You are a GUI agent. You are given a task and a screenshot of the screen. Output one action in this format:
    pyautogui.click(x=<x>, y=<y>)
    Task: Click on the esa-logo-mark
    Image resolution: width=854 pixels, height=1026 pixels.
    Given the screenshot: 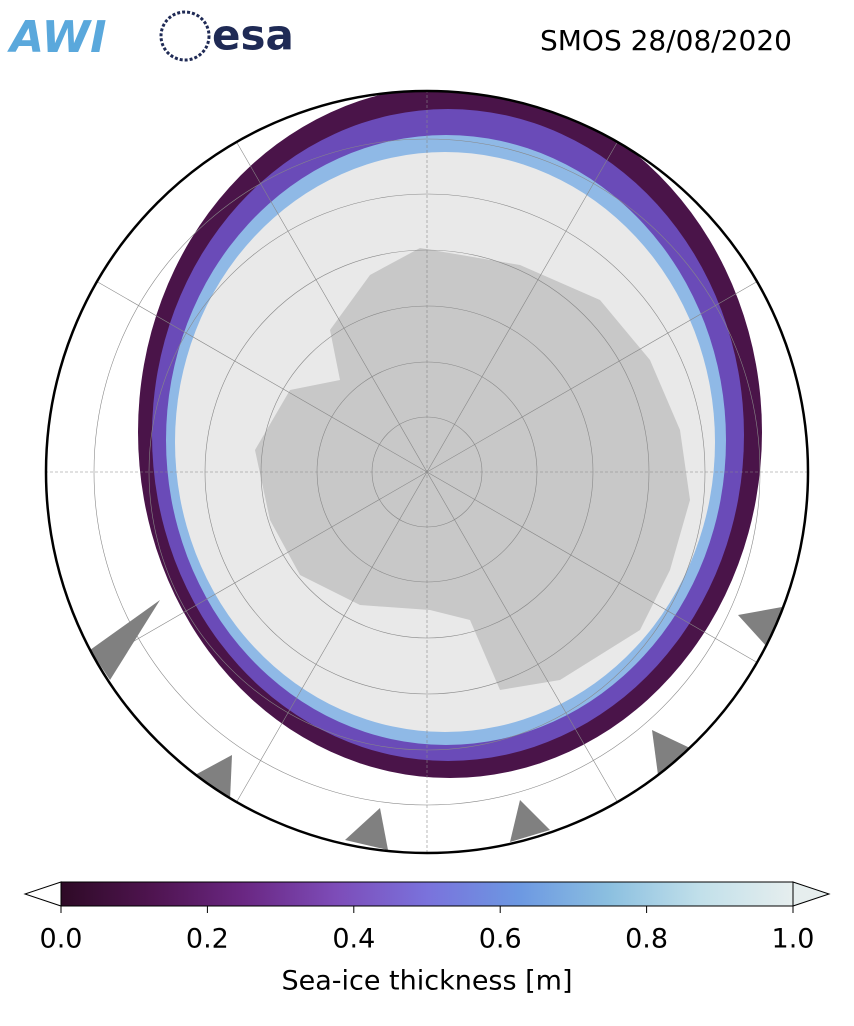 What is the action you would take?
    pyautogui.click(x=185, y=36)
    